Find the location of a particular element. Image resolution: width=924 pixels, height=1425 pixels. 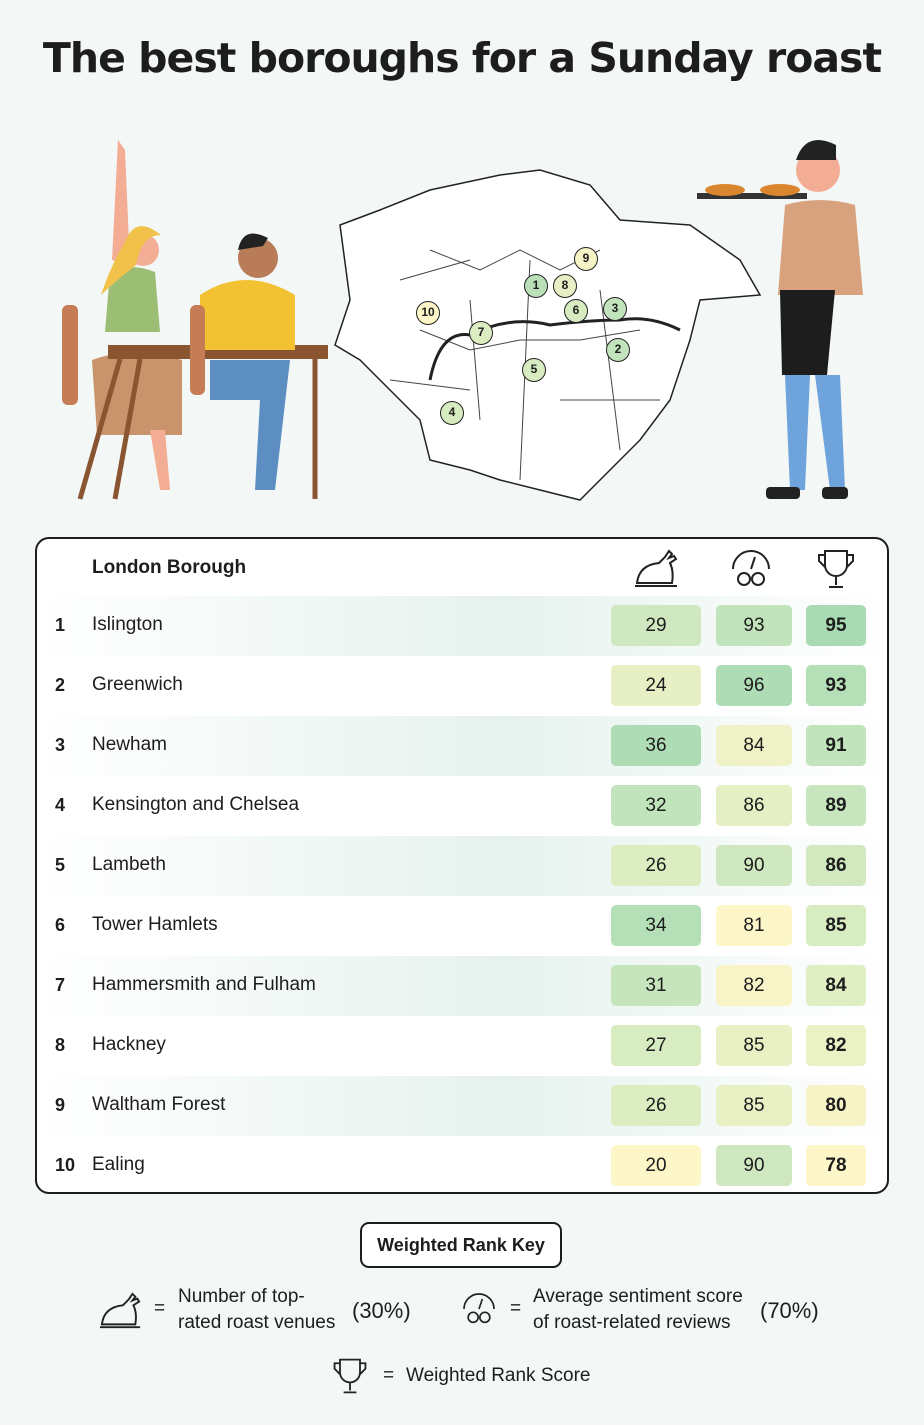

column-header-borough: London Borough is located at coordinates (169, 567).